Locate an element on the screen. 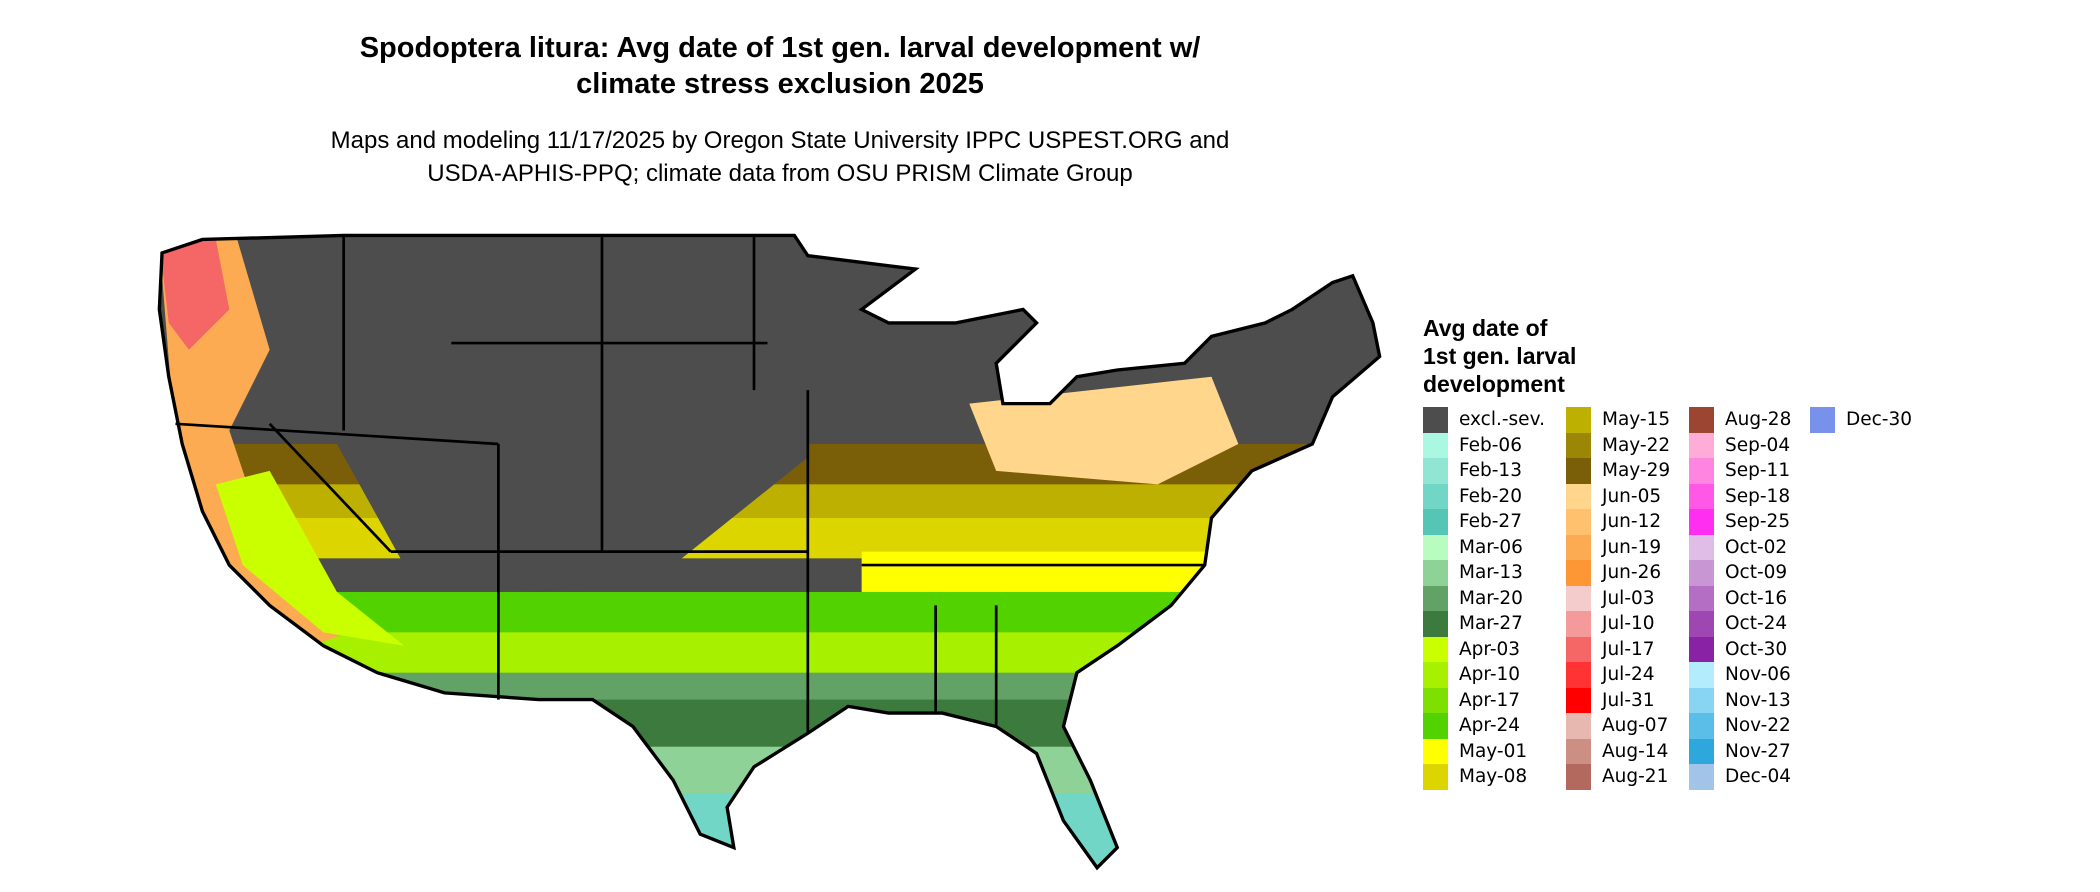 The height and width of the screenshot is (892, 2100). legend-item: Apr-24 is located at coordinates (1471, 726).